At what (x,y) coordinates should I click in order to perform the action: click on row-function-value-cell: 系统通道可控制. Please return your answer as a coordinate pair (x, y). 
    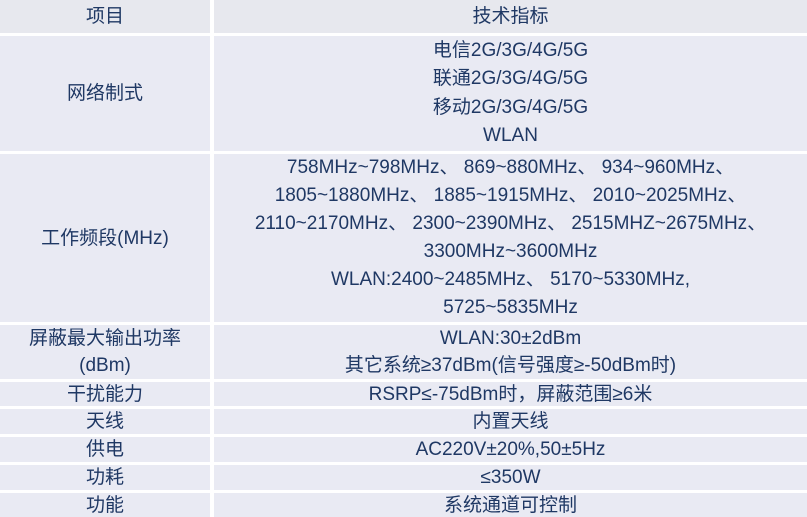
    Looking at the image, I should click on (510, 505).